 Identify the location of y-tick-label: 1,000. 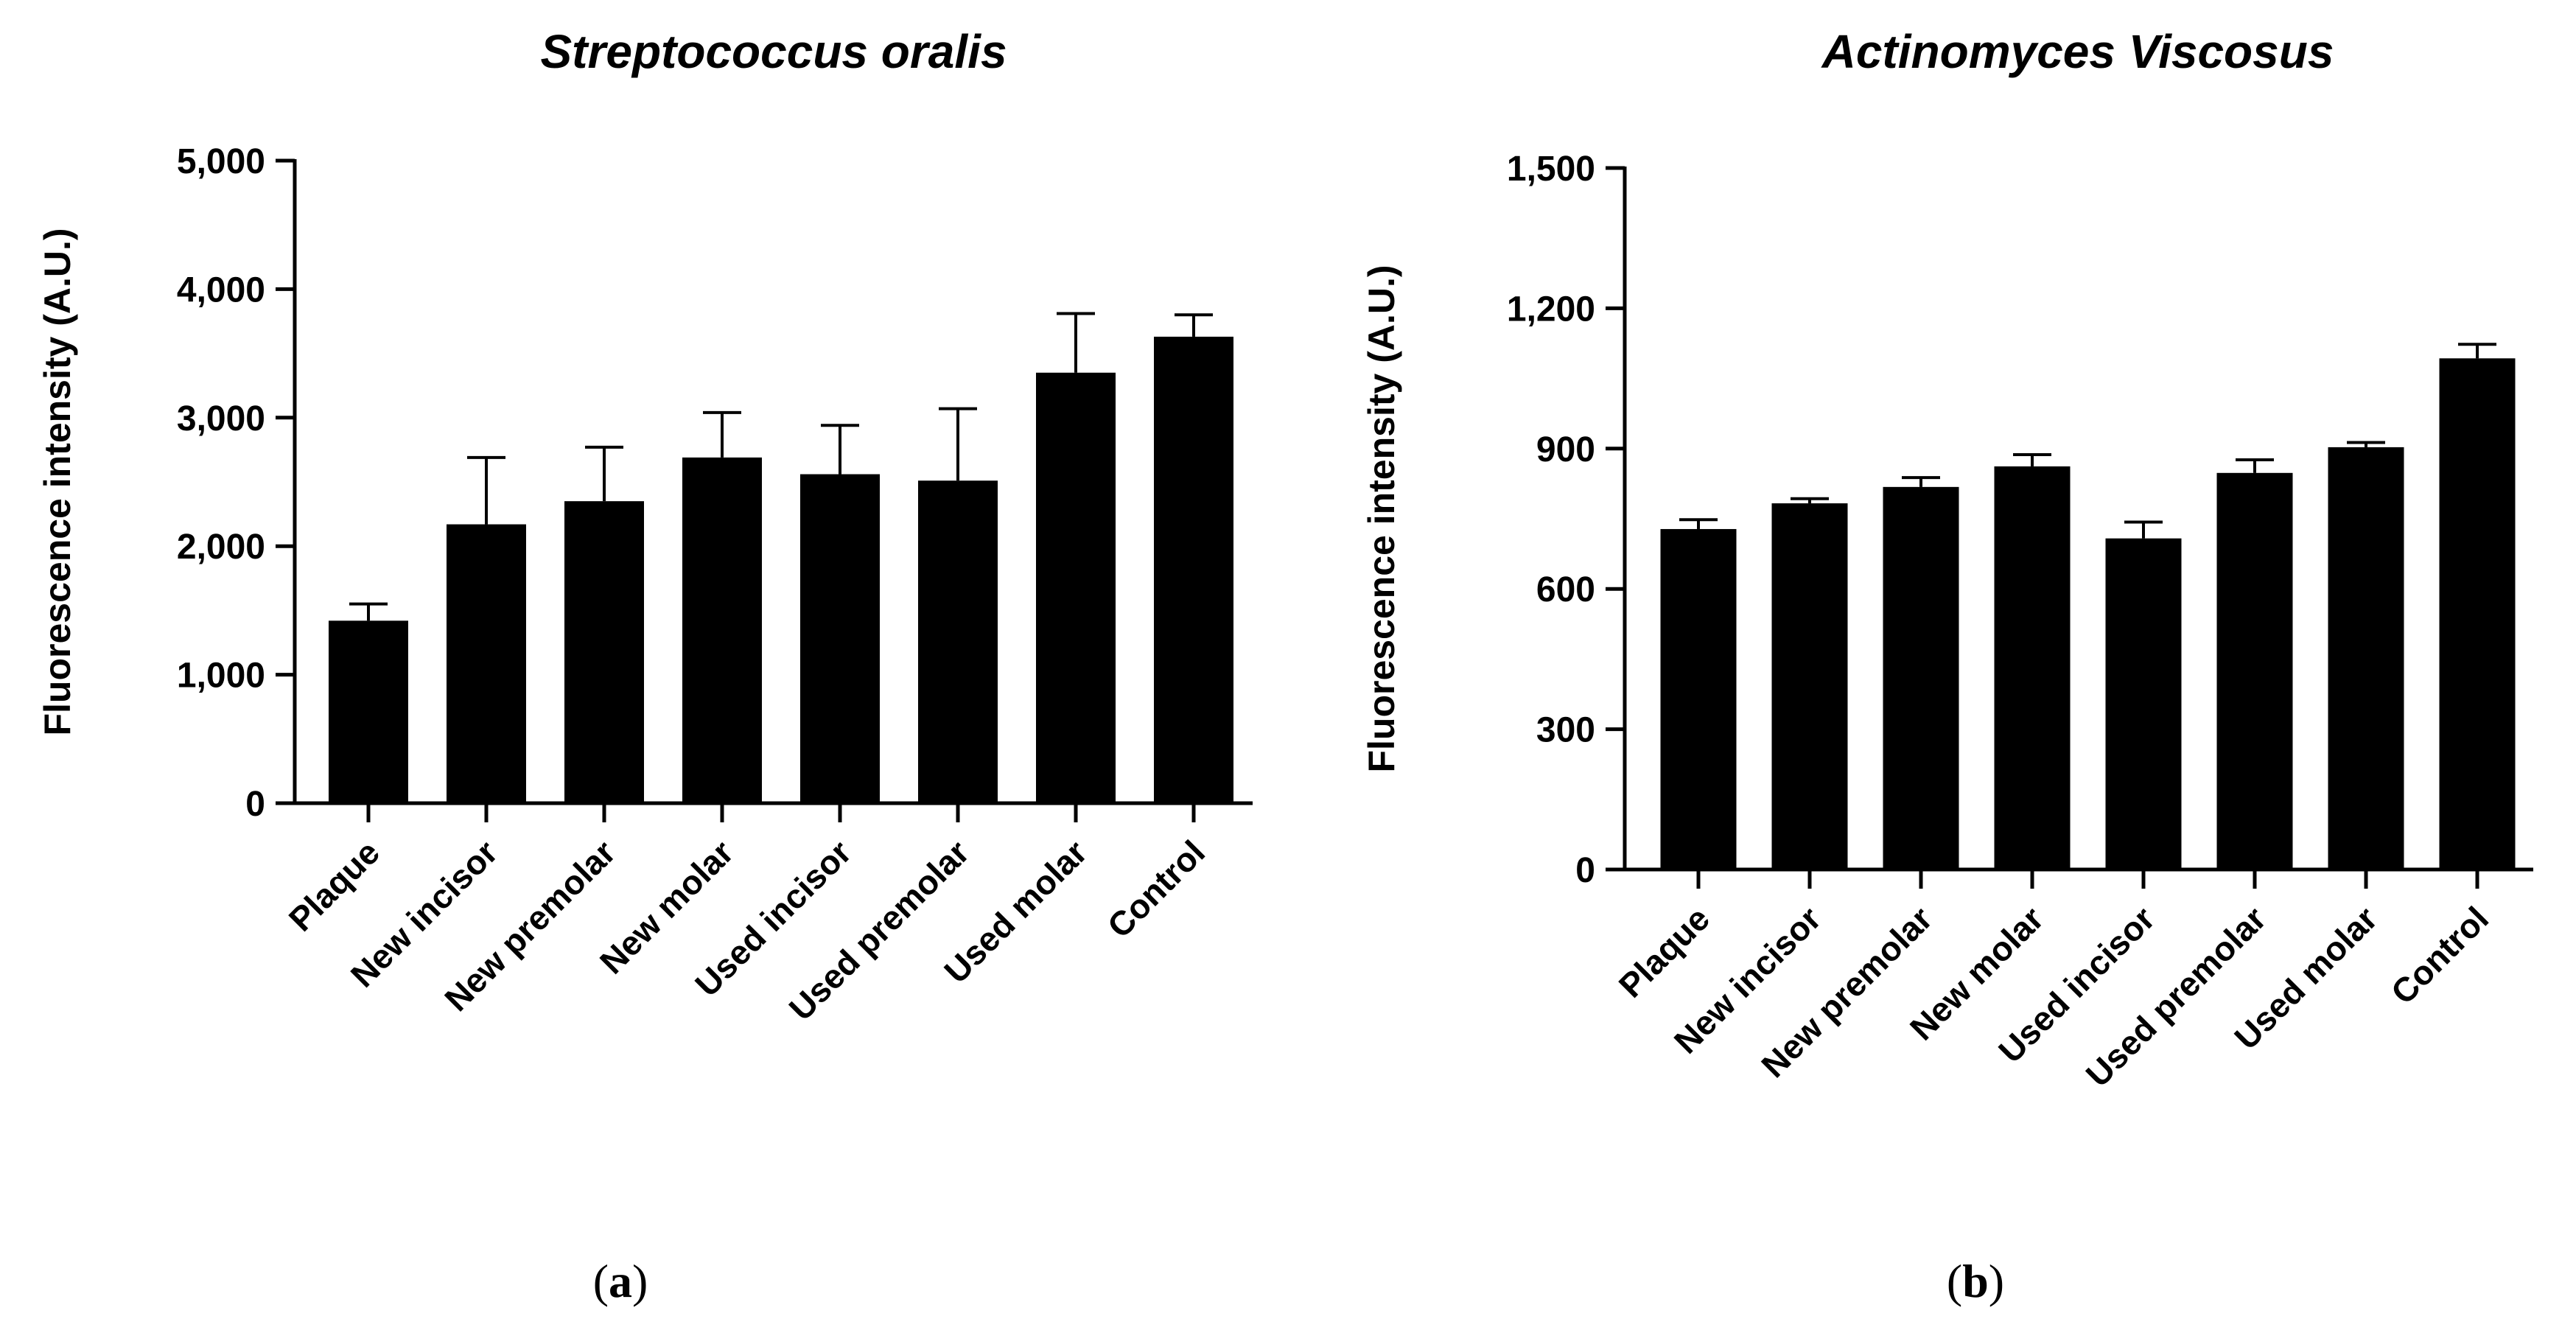
(221, 676).